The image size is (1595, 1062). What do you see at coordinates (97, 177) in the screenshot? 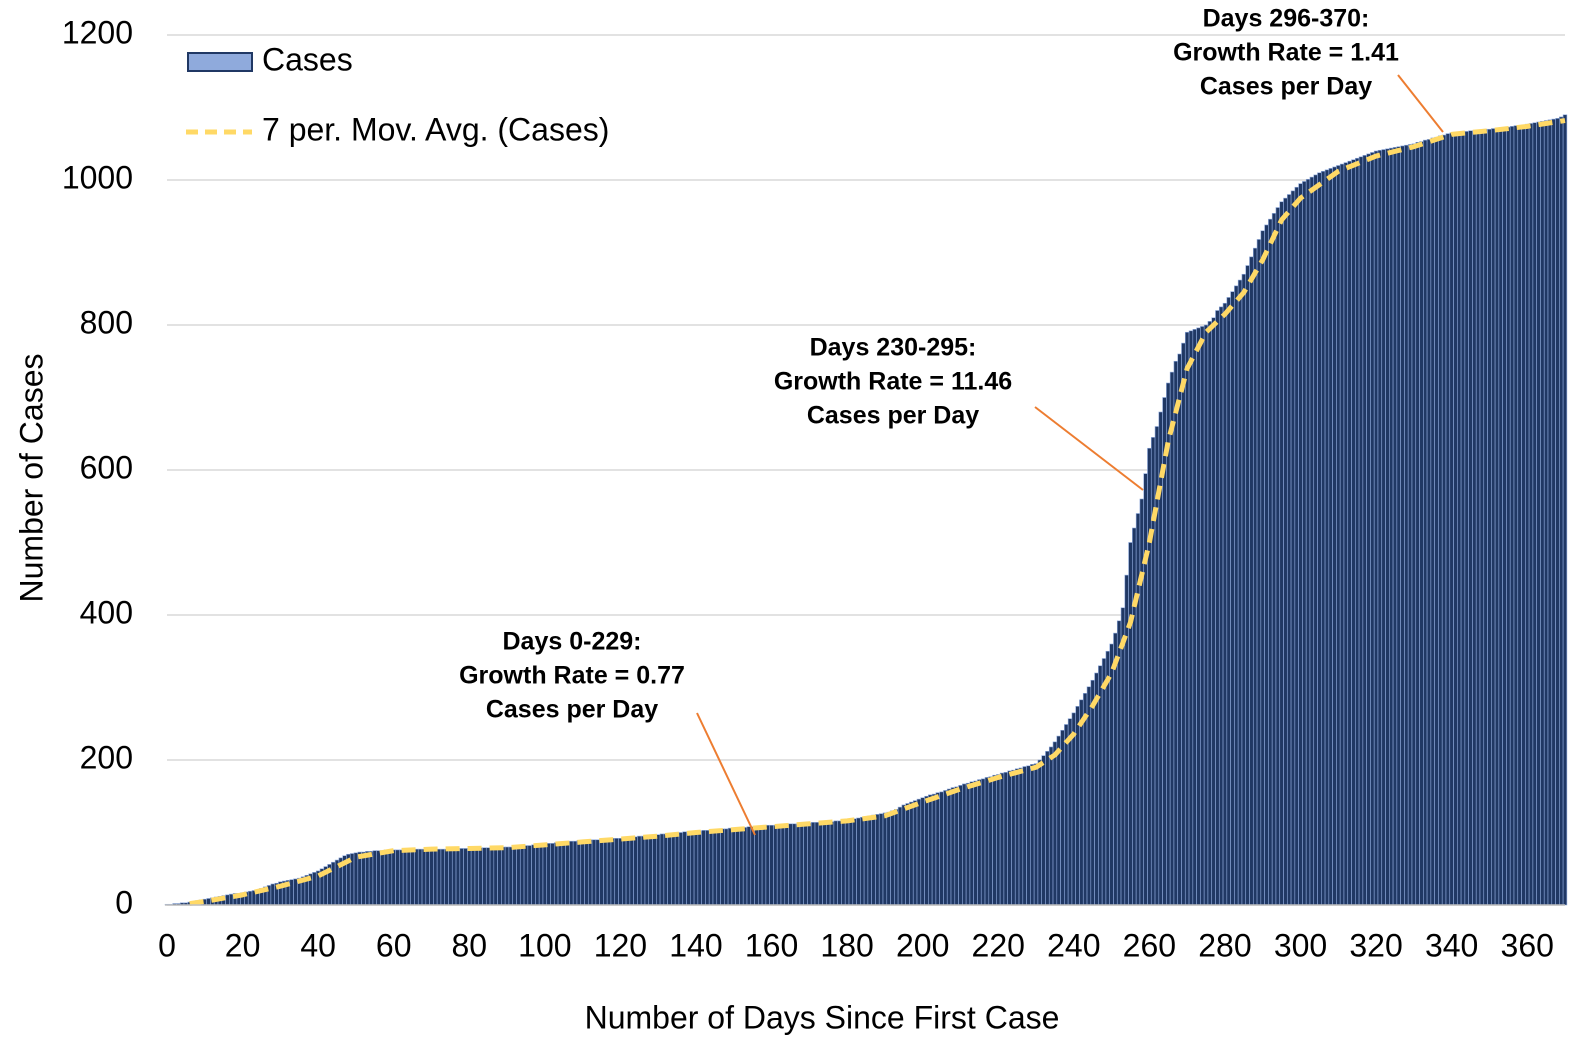
I see `y-tick-label: 1000` at bounding box center [97, 177].